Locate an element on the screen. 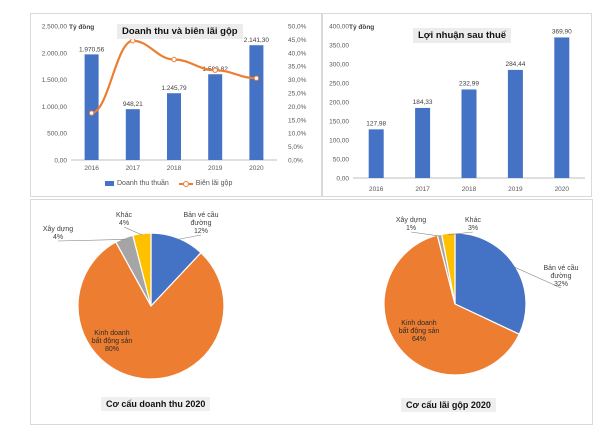  y-tick-label: 500,00 is located at coordinates (57, 134).